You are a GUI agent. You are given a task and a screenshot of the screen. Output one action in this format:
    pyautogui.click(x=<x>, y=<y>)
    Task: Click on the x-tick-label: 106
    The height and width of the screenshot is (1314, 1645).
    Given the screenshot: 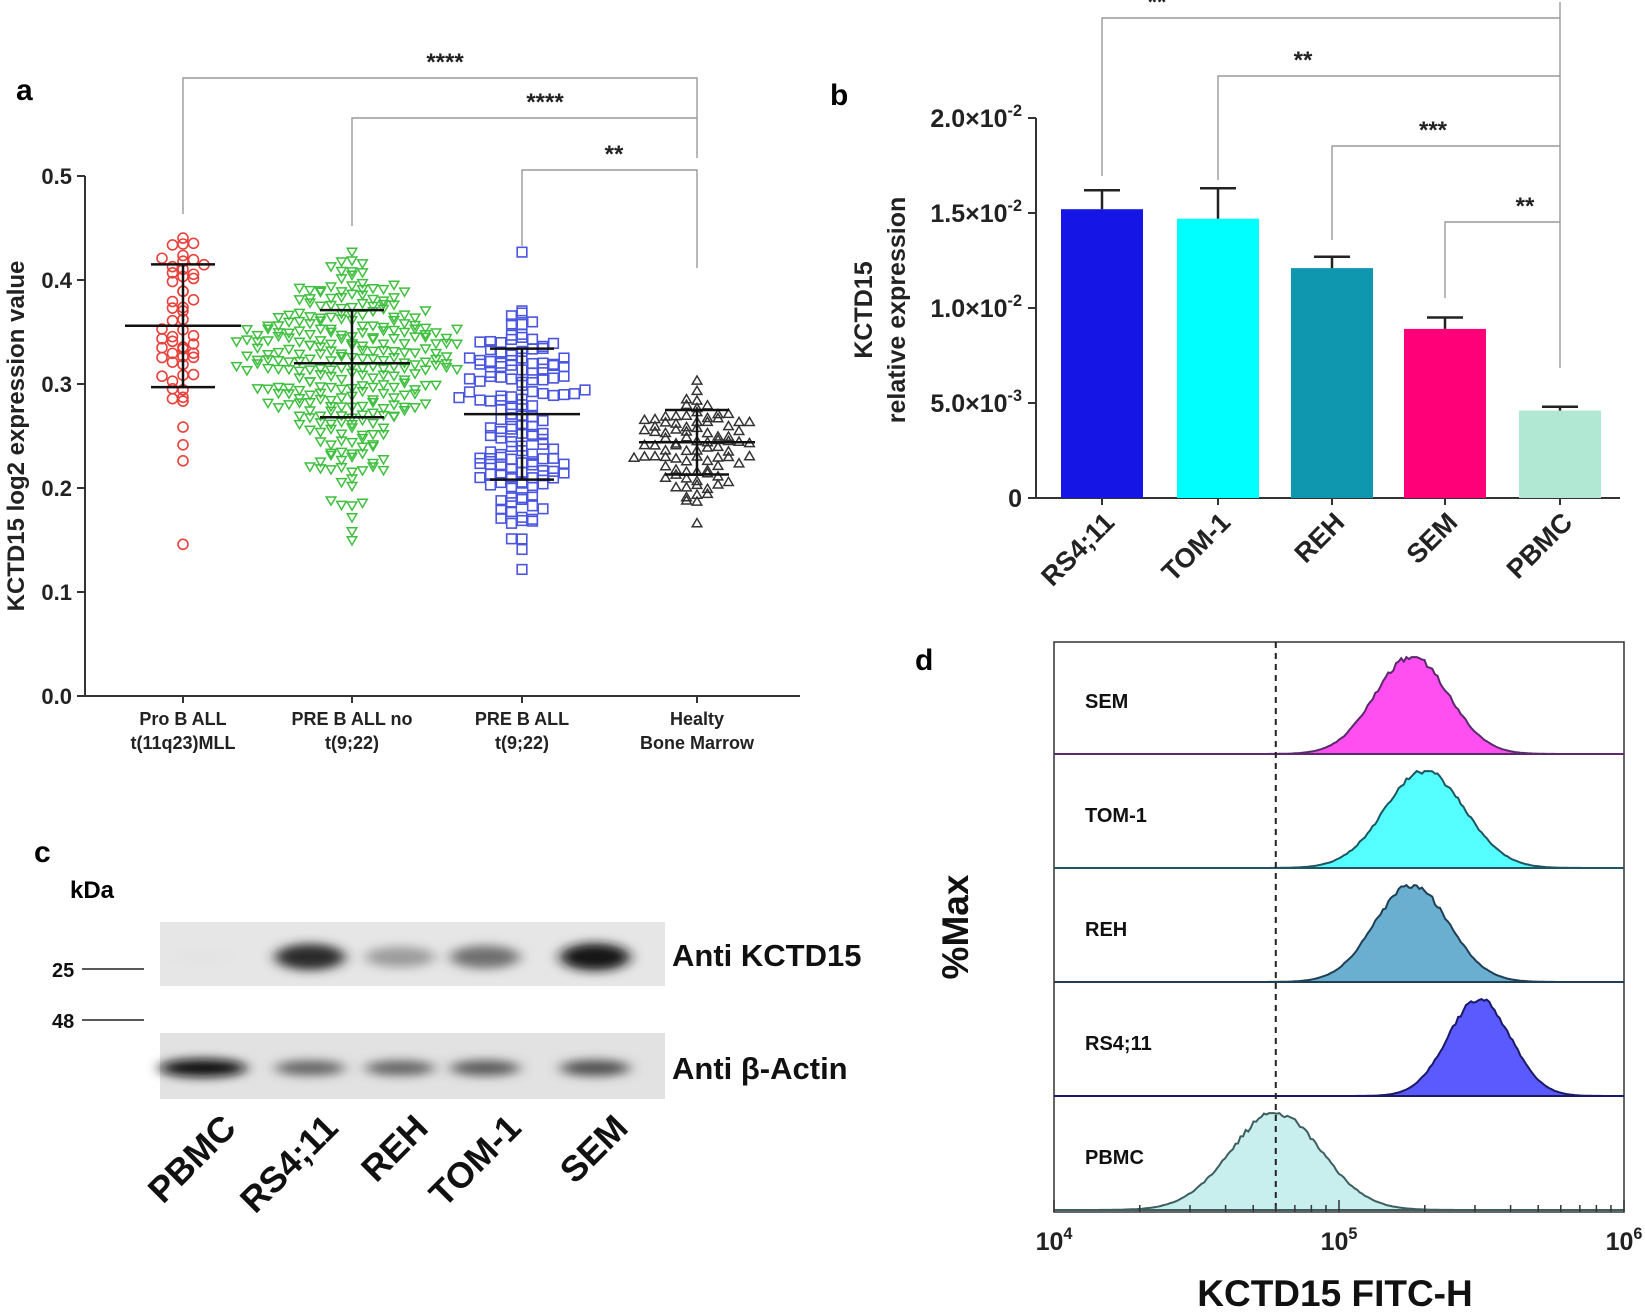 What is the action you would take?
    pyautogui.click(x=1624, y=1240)
    